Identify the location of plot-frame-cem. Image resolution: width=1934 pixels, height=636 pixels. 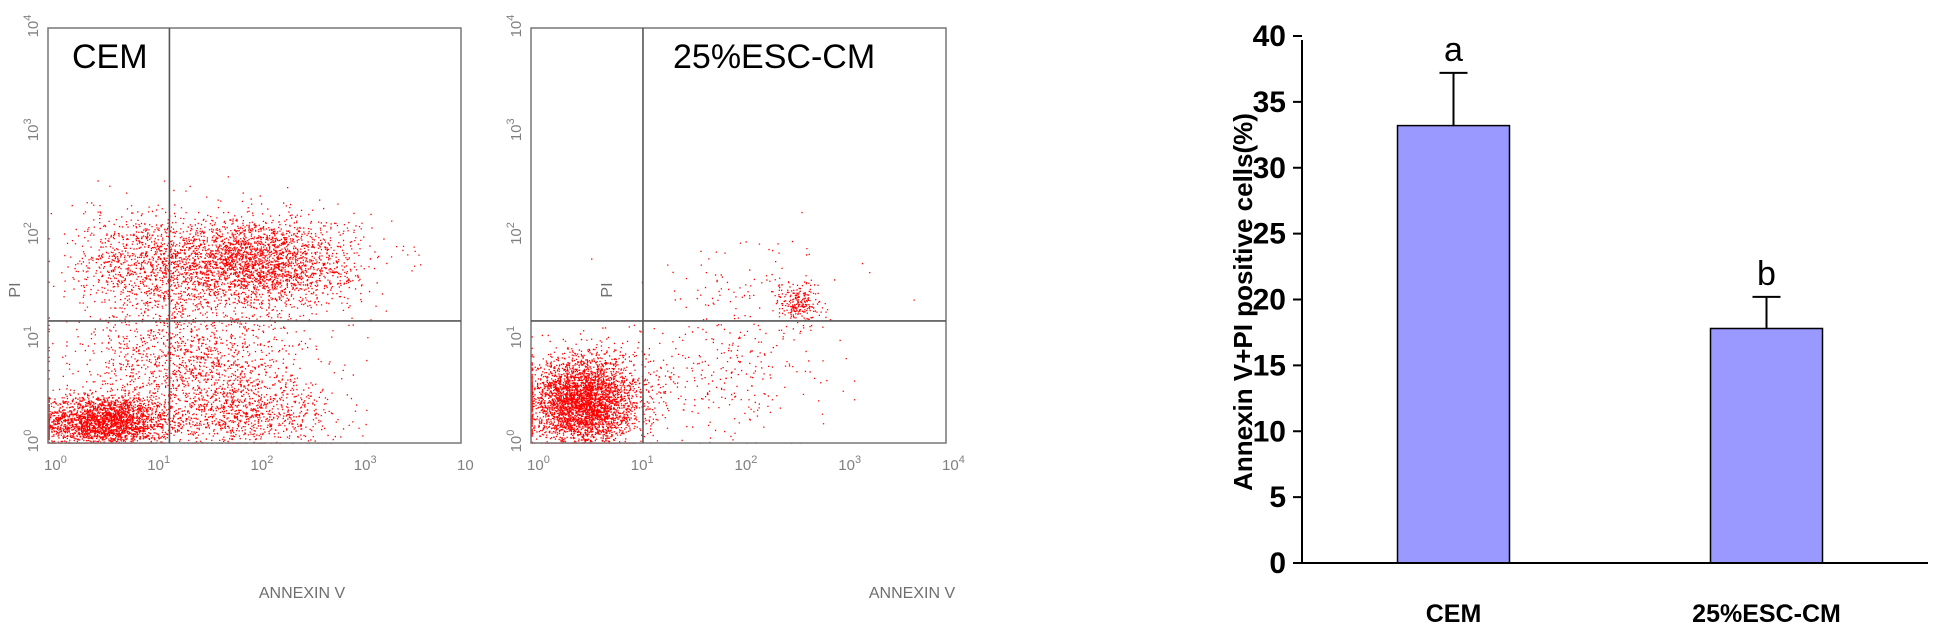
(254, 235).